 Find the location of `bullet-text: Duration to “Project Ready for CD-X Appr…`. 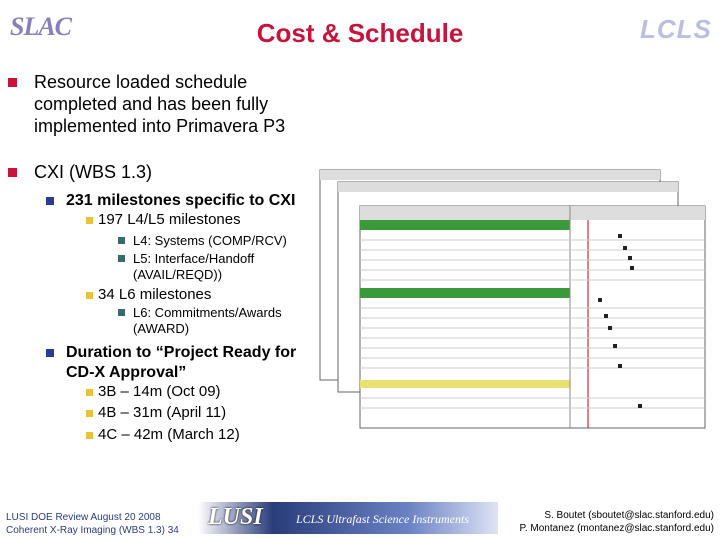

bullet-text: Duration to “Project Ready for CD-X Appr… is located at coordinates (181, 362).